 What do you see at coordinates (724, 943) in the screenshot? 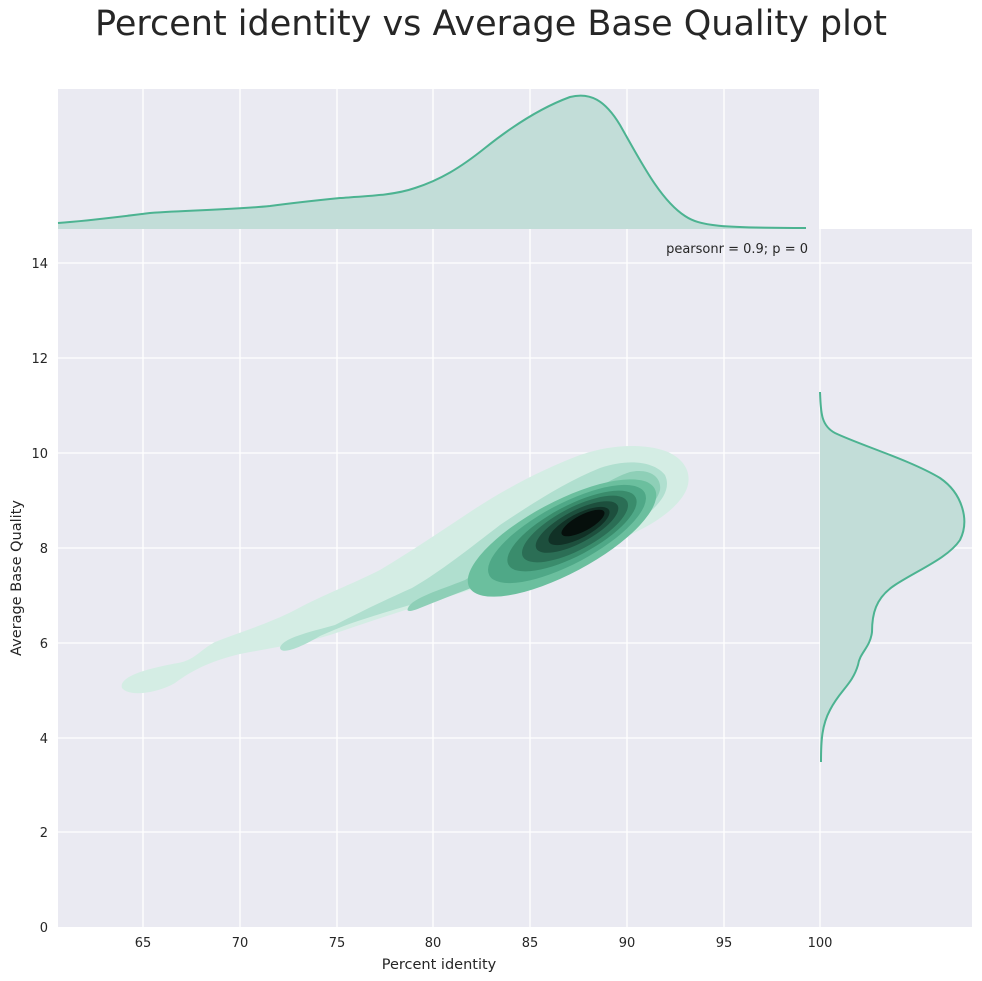
I see `x-tick-95: 95` at bounding box center [724, 943].